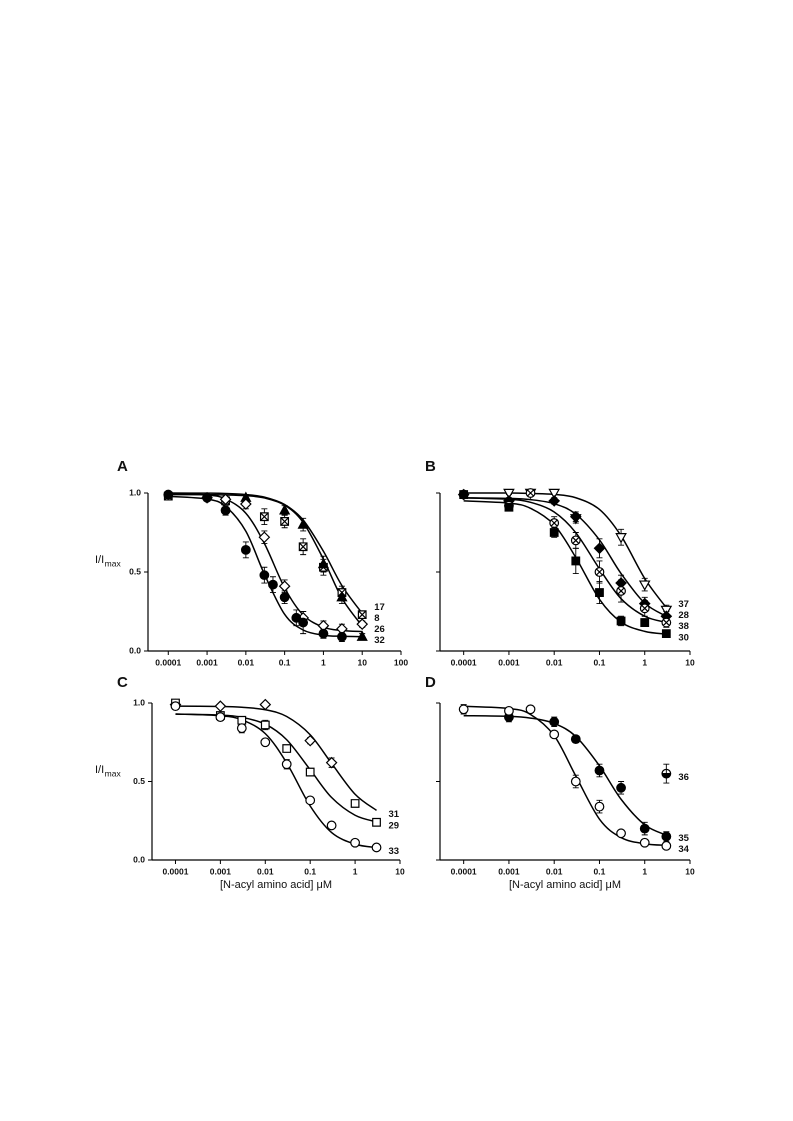  Describe the element at coordinates (376, 618) in the screenshot. I see `series-label: 8` at that location.